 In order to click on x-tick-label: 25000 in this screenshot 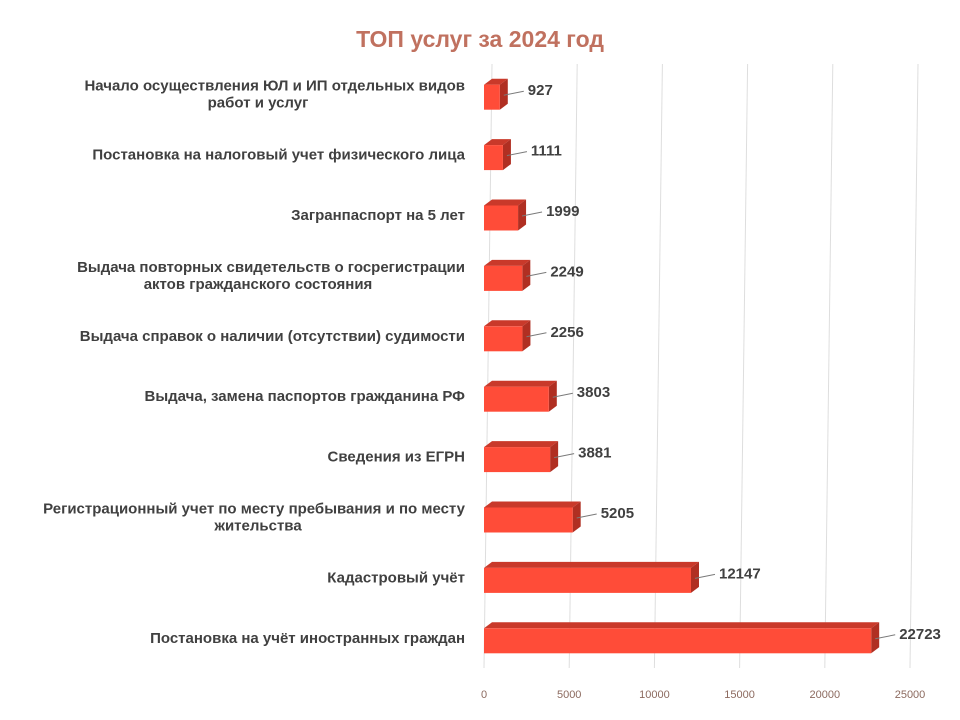, I will do `click(910, 695)`.